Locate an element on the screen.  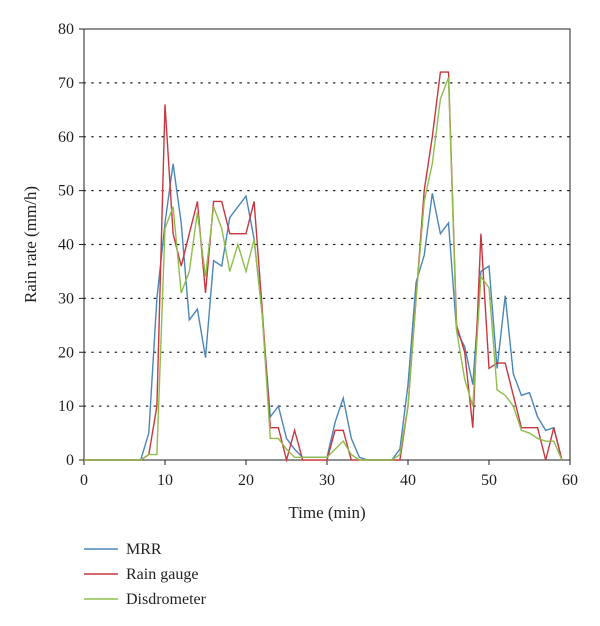
x-tick-label-40: 40 is located at coordinates (408, 480).